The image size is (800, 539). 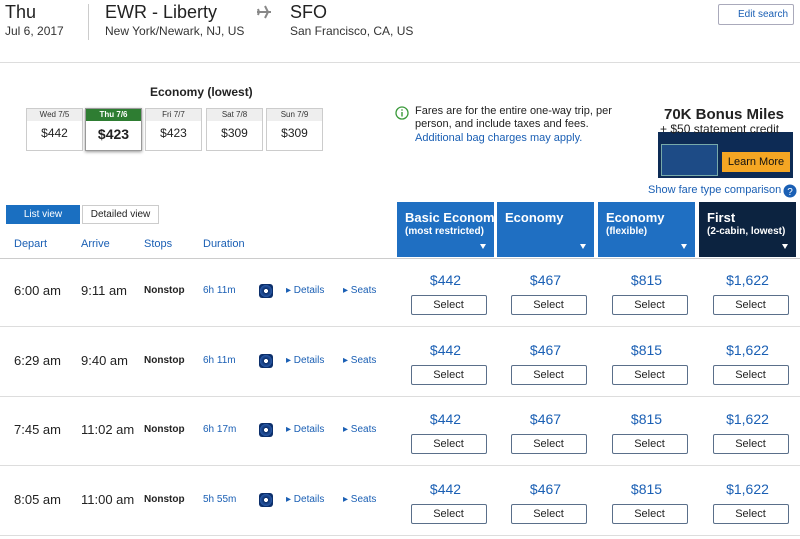 I want to click on ad-button: Learn More, so click(x=756, y=162).